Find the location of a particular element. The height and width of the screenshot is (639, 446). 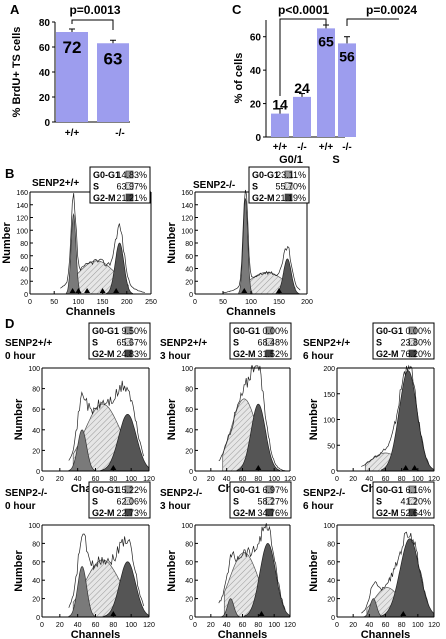

y-tick-label: 20 is located at coordinates (36, 600).